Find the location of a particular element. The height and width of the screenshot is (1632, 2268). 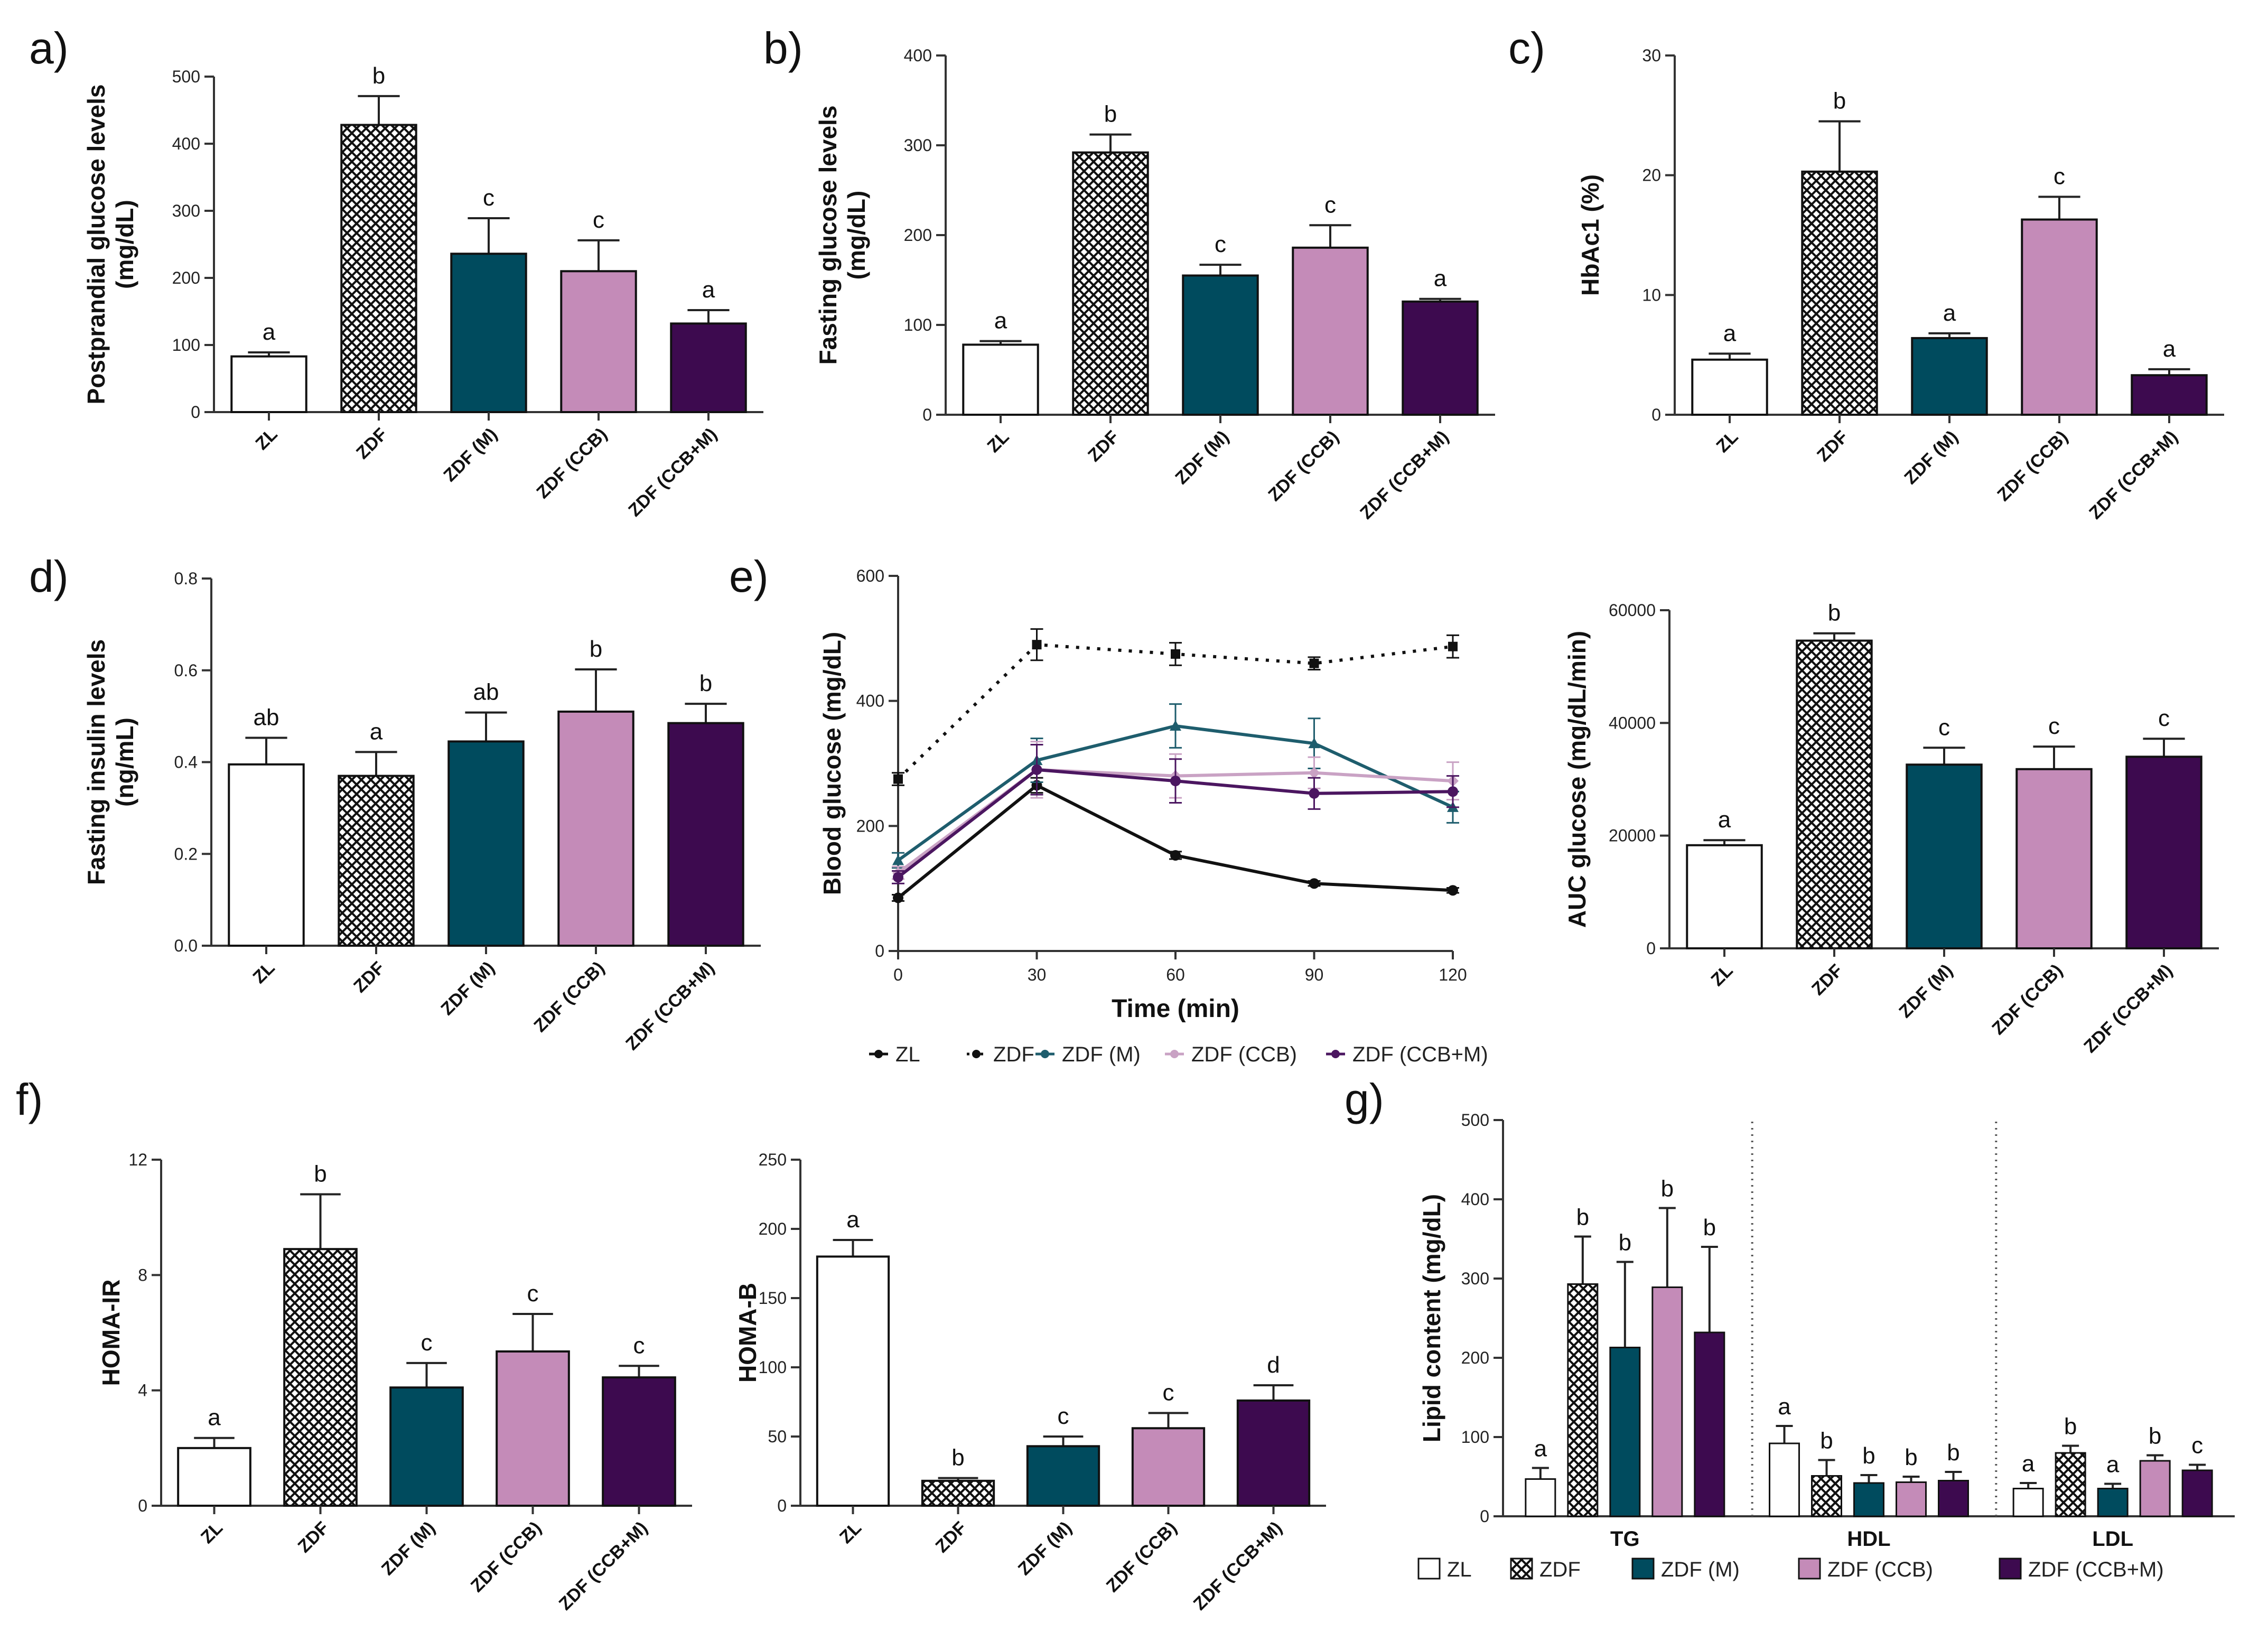

y-tick-label: 20 is located at coordinates (1651, 176).